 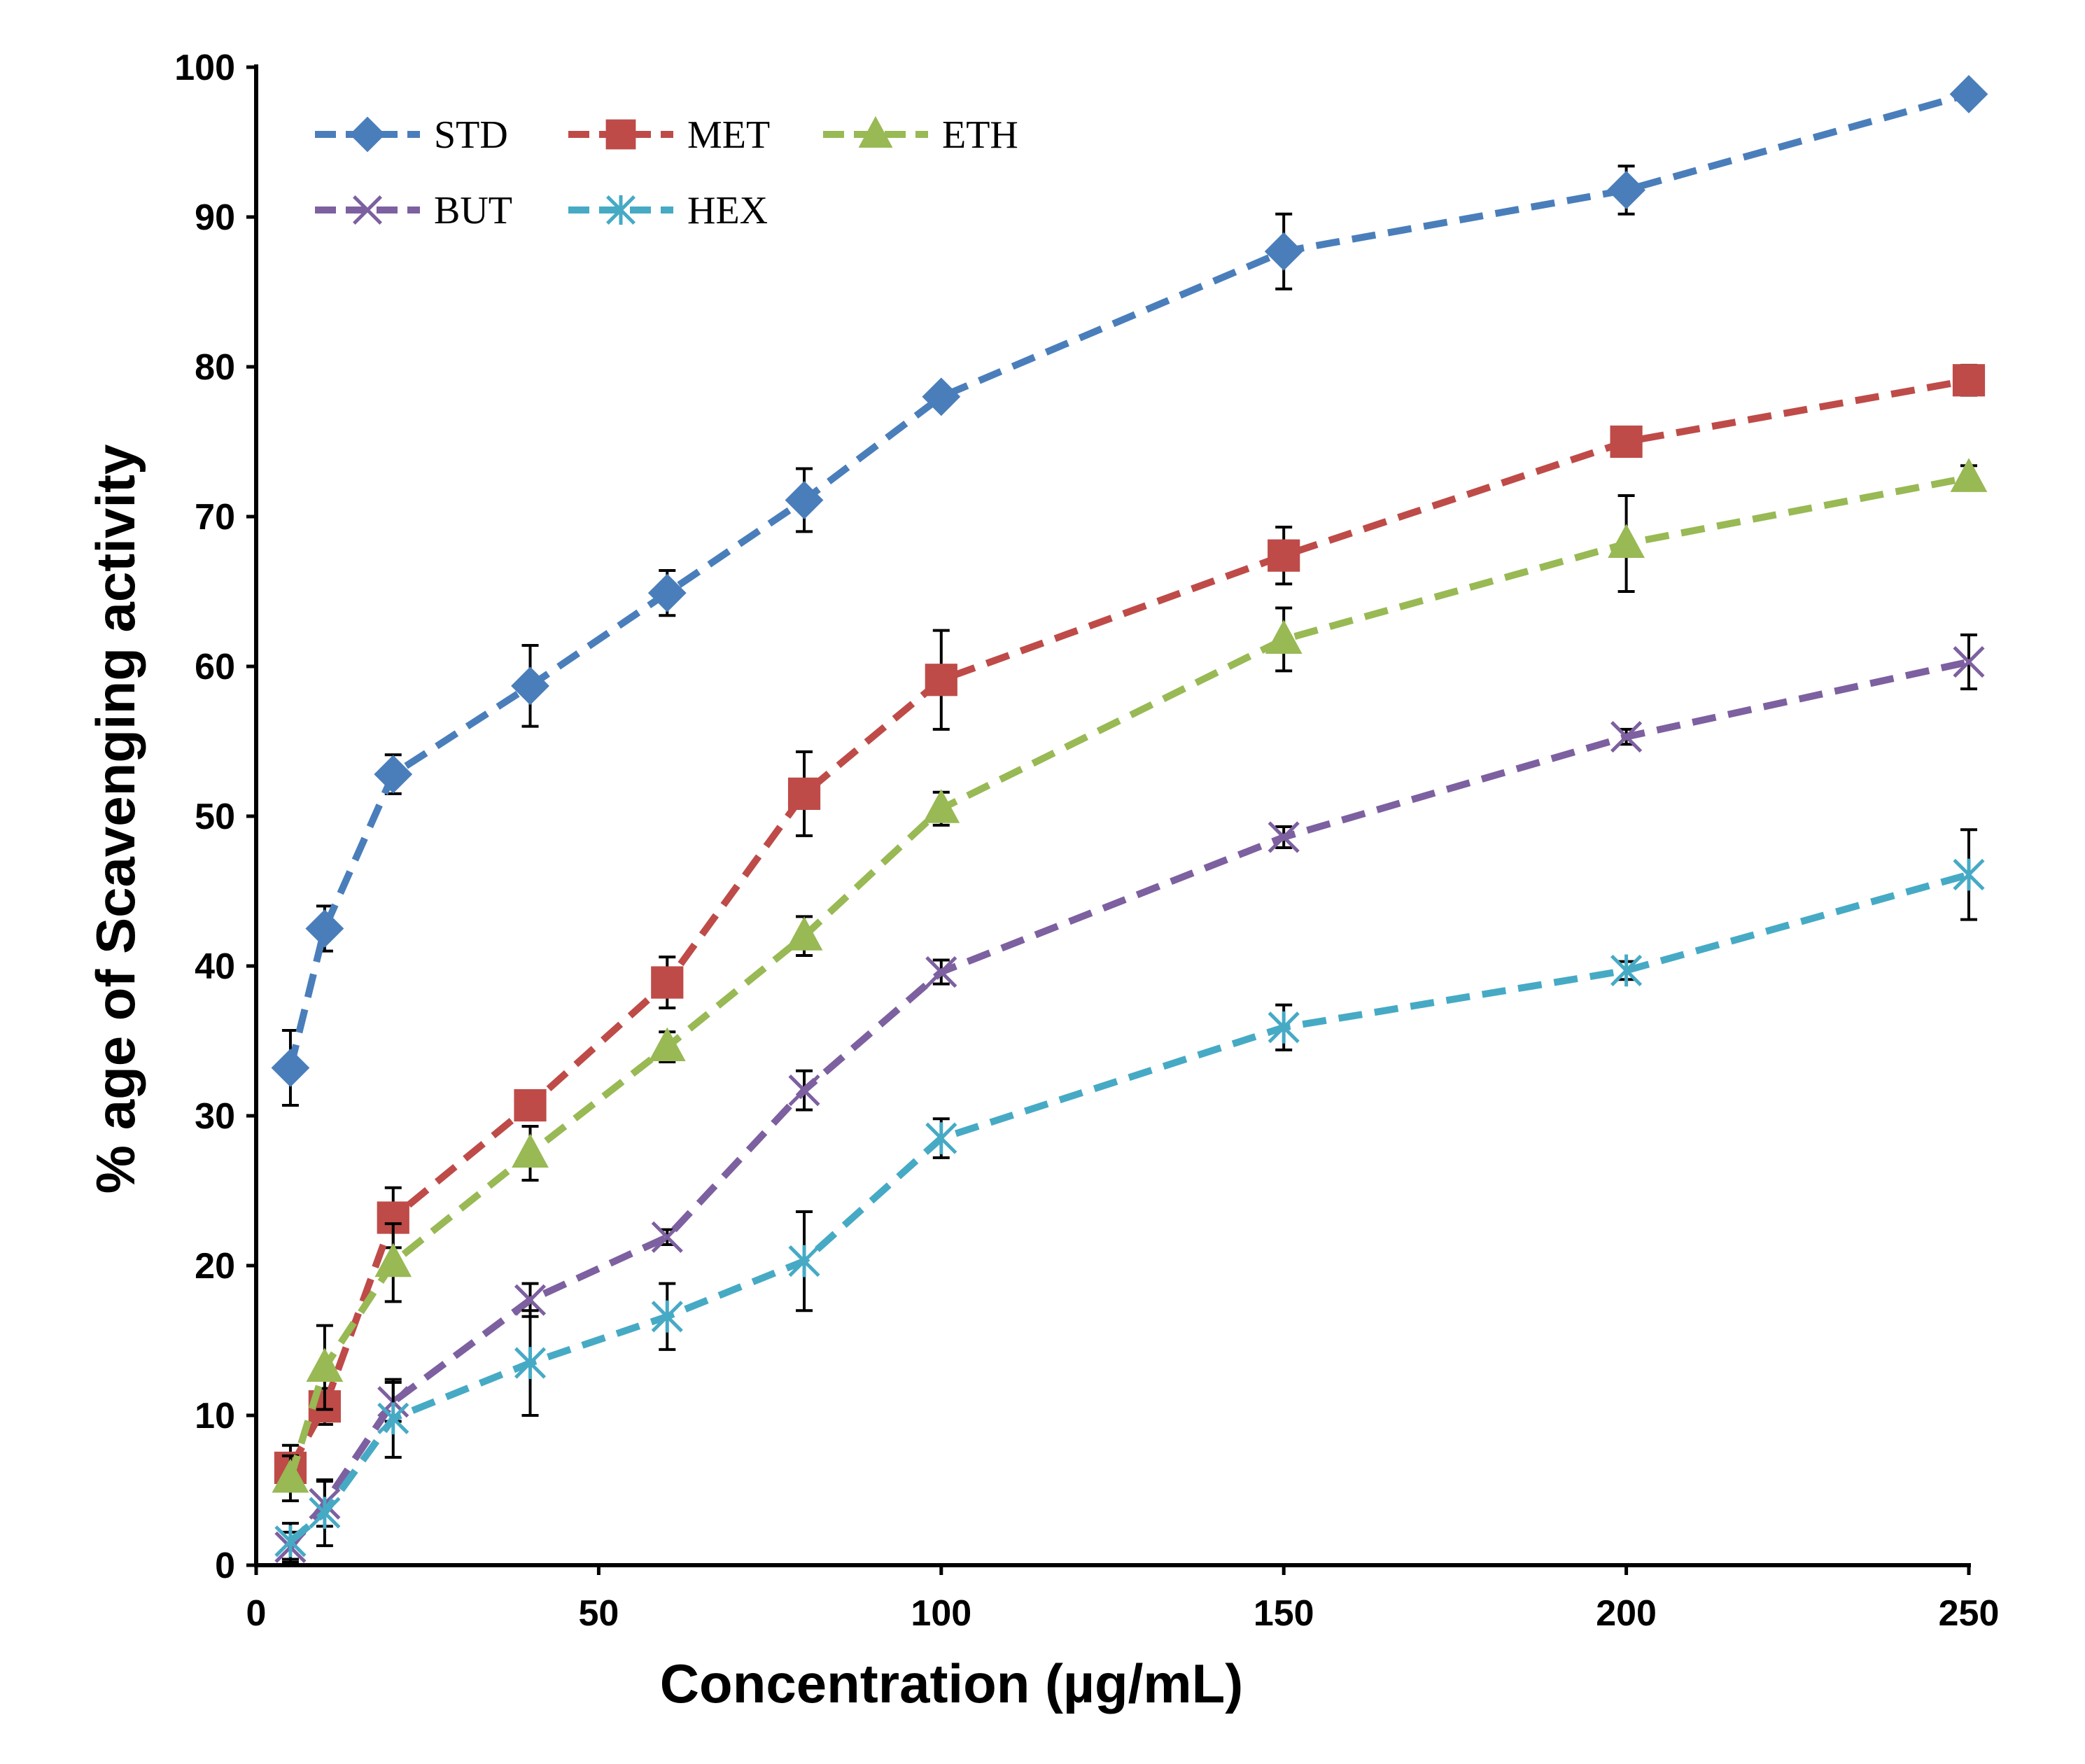 What do you see at coordinates (728, 135) in the screenshot?
I see `legend-label: MET` at bounding box center [728, 135].